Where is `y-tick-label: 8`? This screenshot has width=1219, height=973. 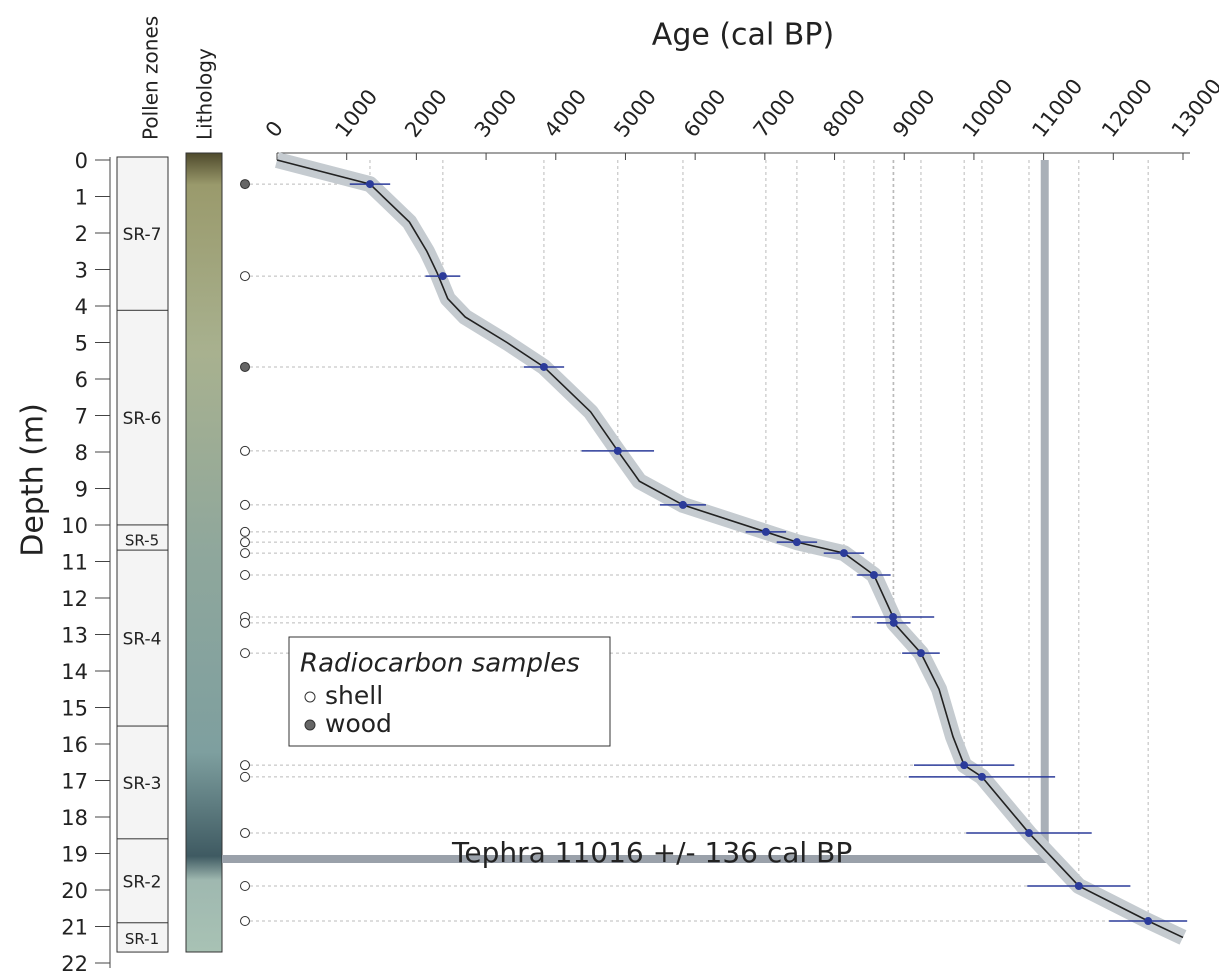 y-tick-label: 8 is located at coordinates (81, 453).